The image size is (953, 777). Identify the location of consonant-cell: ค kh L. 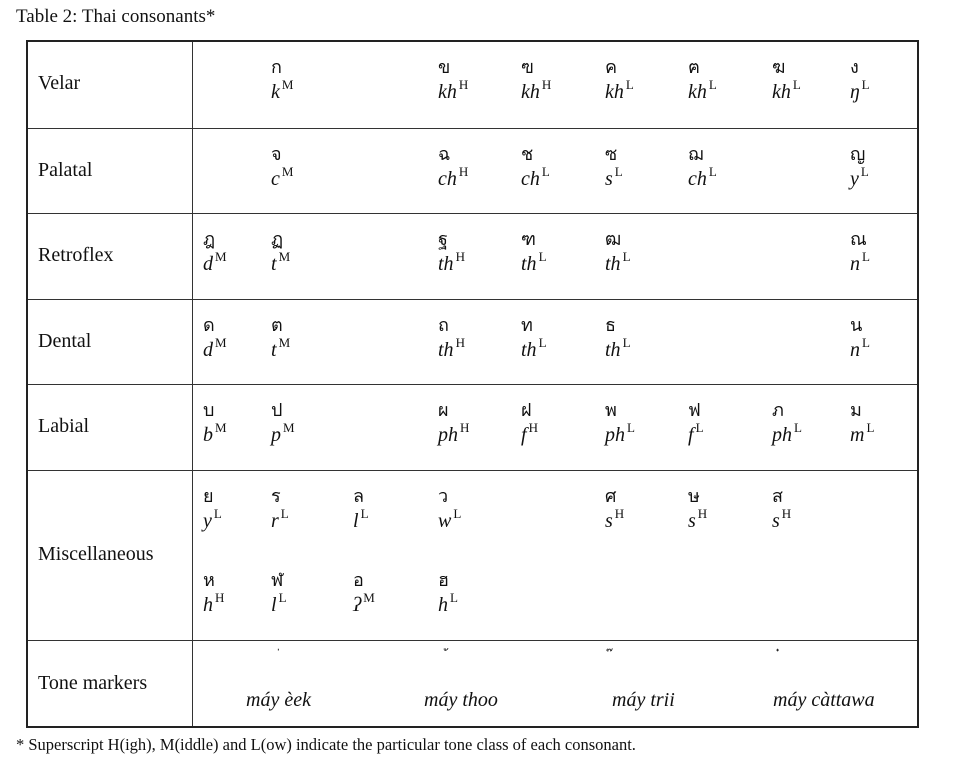
(619, 81).